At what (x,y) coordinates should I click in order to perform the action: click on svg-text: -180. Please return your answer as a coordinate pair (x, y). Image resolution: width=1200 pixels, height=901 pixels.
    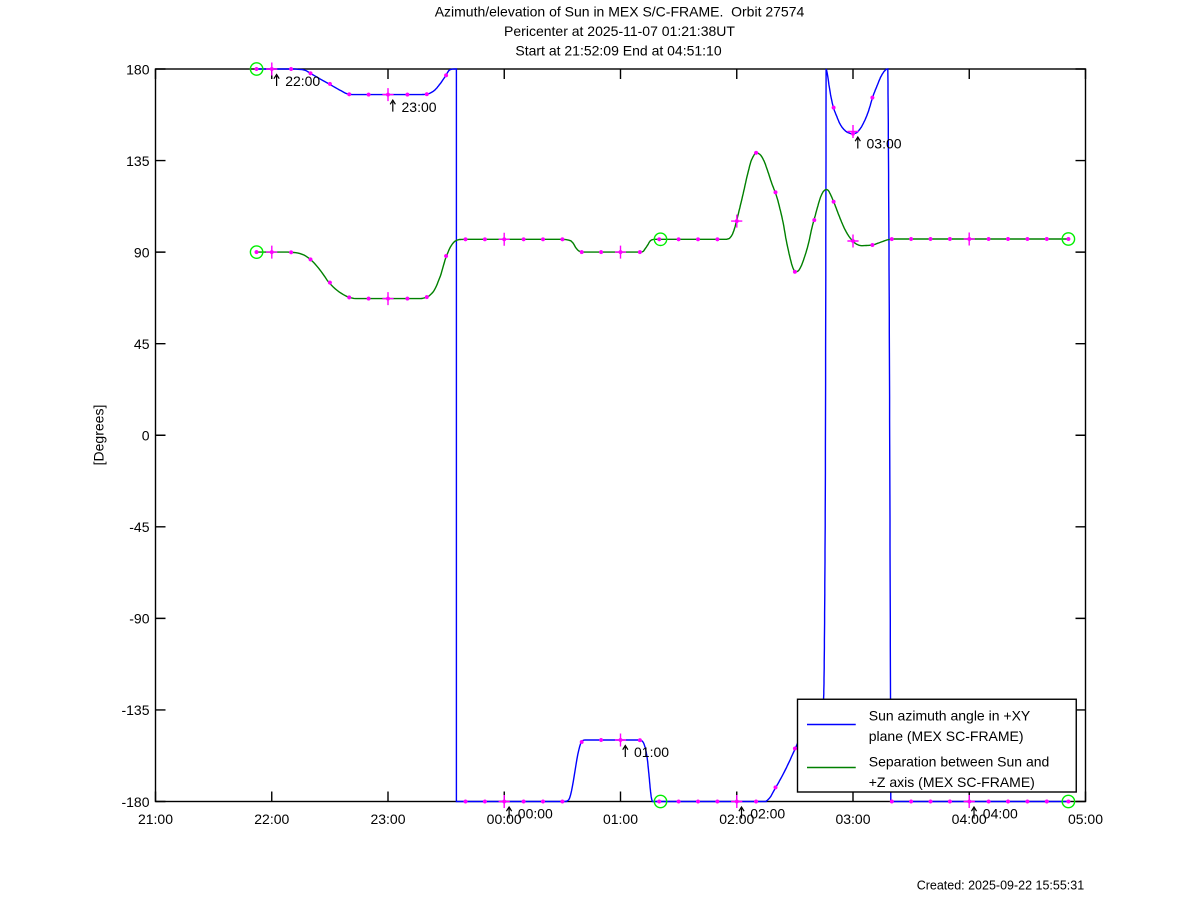
    Looking at the image, I should click on (135, 802).